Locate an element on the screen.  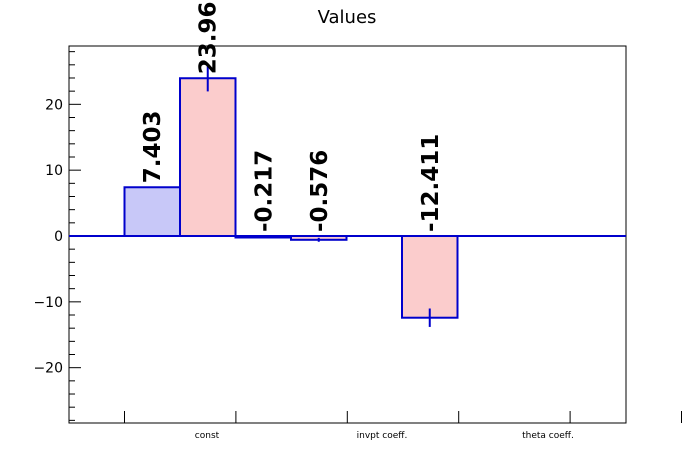
x-tick-label: invpt coeff. is located at coordinates (382, 436).